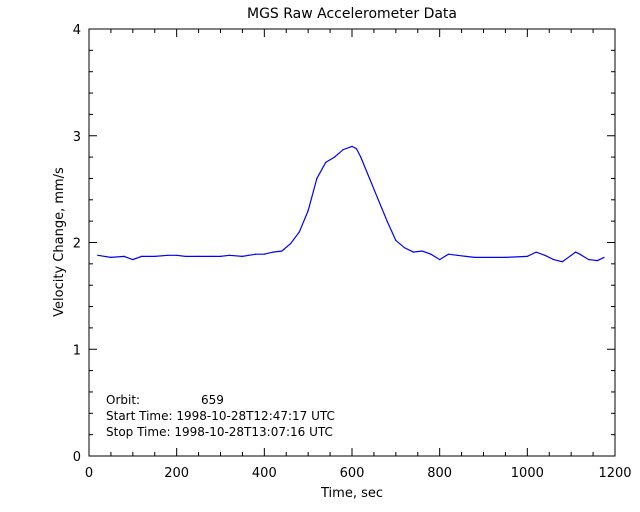  What do you see at coordinates (77, 244) in the screenshot?
I see `y-tick-label: 2` at bounding box center [77, 244].